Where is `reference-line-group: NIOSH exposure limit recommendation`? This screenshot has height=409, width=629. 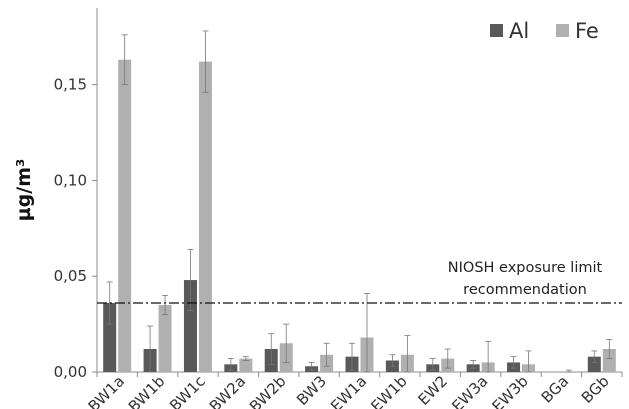
reference-line-group: NIOSH exposure limit recommendation is located at coordinates (359, 282).